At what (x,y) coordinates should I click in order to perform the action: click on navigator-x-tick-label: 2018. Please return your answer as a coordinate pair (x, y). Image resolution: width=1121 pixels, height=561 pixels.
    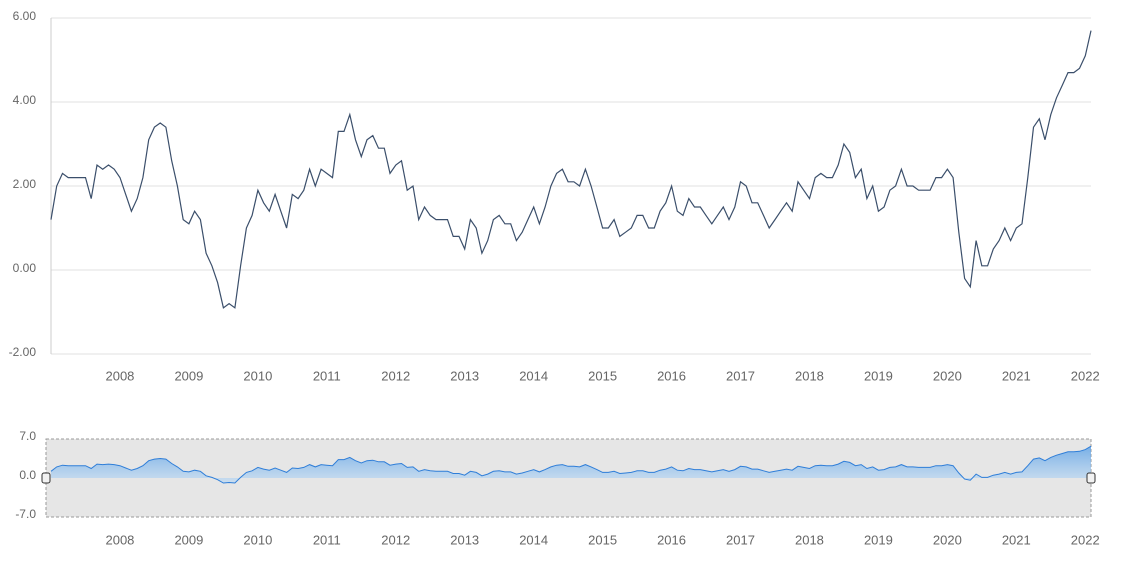
    Looking at the image, I should click on (809, 539).